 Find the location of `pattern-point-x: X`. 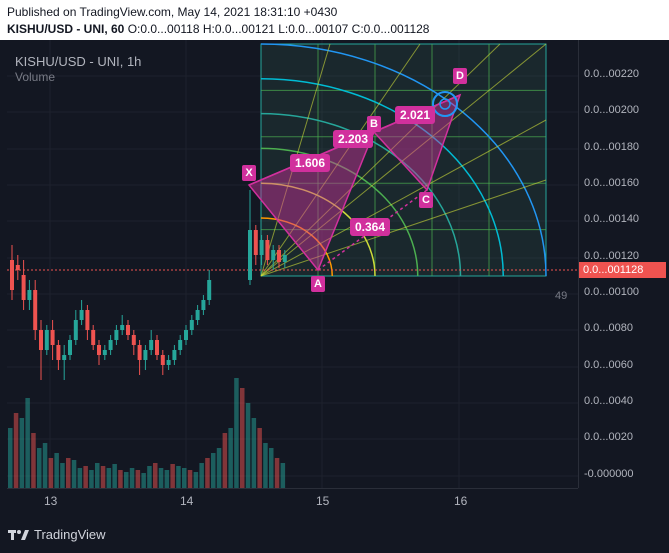

pattern-point-x: X is located at coordinates (249, 173).